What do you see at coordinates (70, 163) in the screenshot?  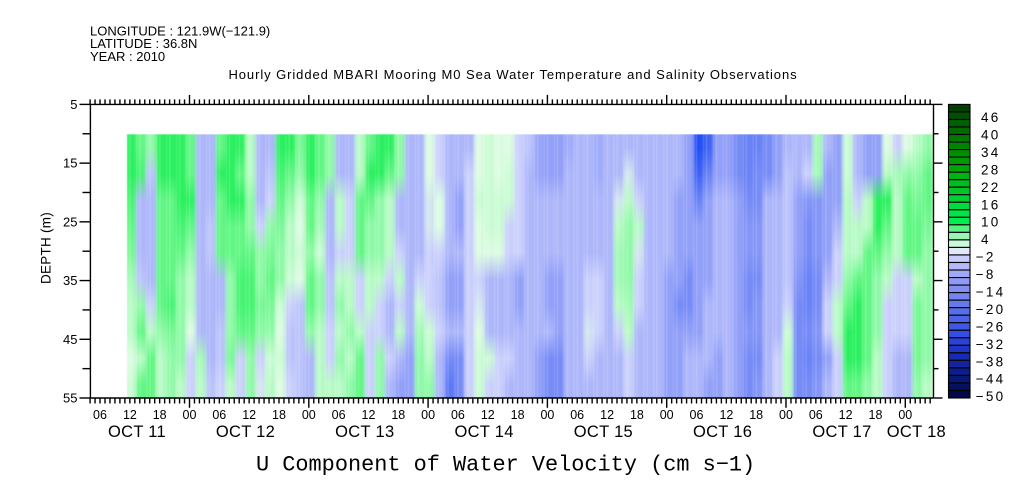 I see `svg-text: 15` at bounding box center [70, 163].